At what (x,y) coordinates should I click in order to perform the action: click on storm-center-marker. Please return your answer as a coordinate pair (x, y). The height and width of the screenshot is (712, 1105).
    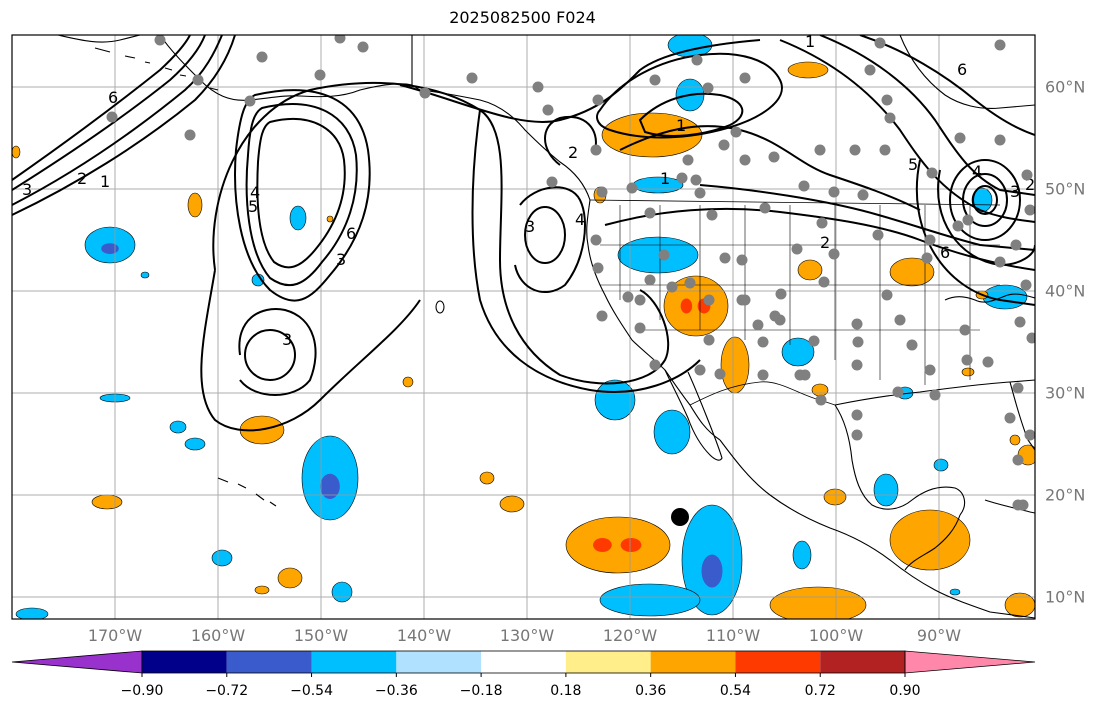
    Looking at the image, I should click on (680, 517).